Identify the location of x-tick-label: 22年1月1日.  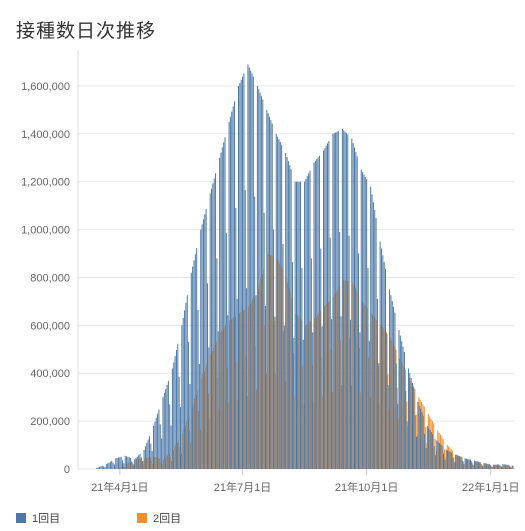
(490, 487).